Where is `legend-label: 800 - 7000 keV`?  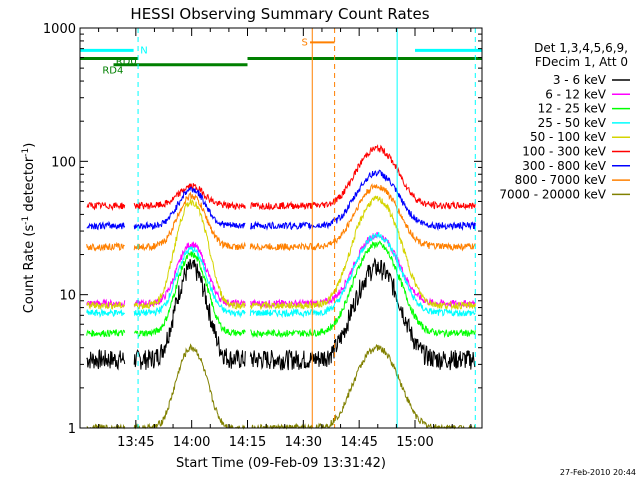 legend-label: 800 - 7000 keV is located at coordinates (561, 180).